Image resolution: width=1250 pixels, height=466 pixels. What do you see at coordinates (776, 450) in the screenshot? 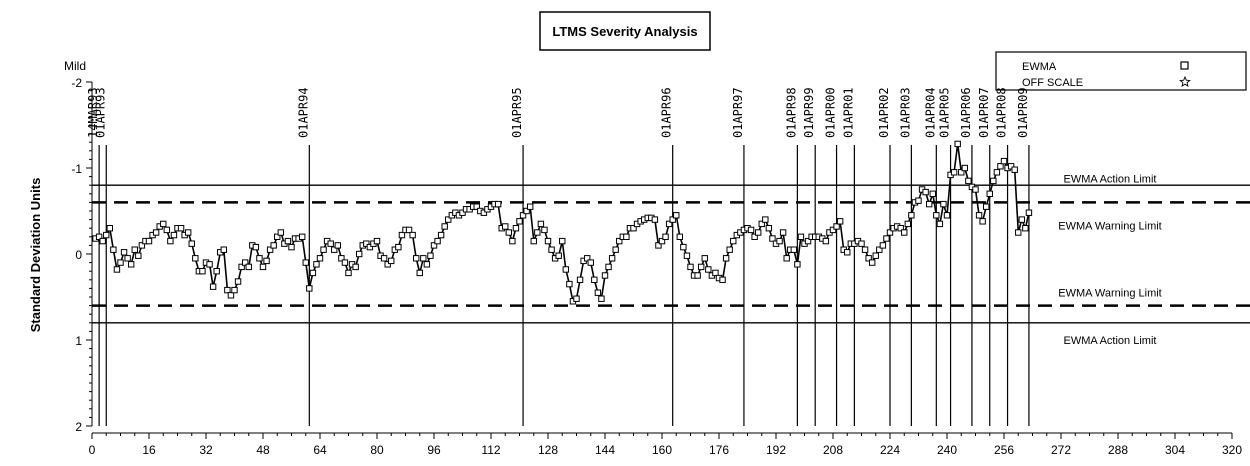
I see `x-tick-label: 192` at bounding box center [776, 450].